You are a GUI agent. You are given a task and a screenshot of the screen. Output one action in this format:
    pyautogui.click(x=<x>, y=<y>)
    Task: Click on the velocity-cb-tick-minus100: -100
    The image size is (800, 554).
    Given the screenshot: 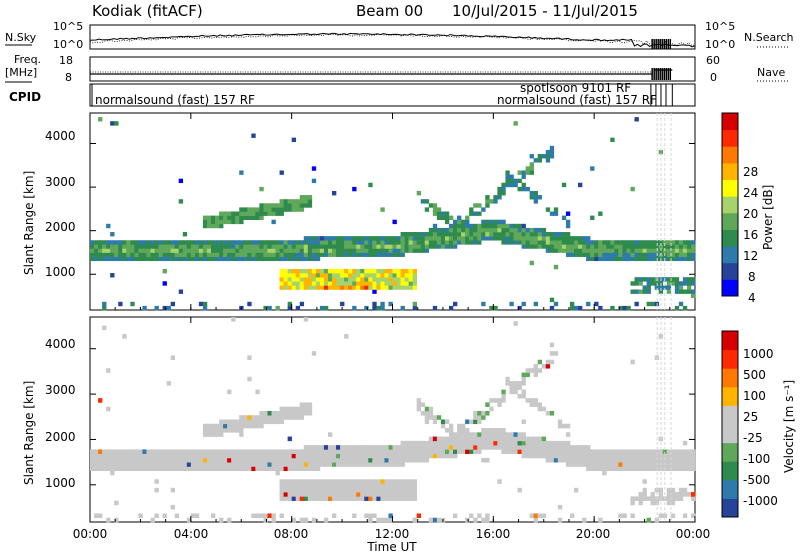 What is the action you would take?
    pyautogui.click(x=756, y=459)
    